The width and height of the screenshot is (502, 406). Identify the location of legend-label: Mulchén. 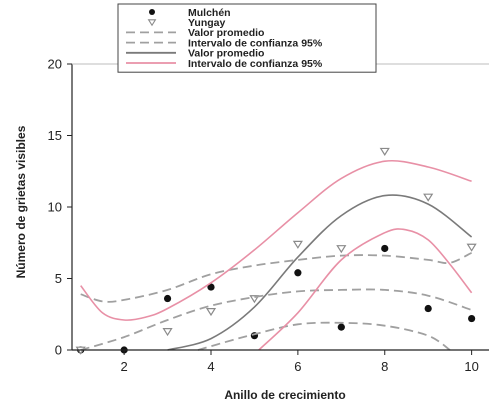
(209, 13).